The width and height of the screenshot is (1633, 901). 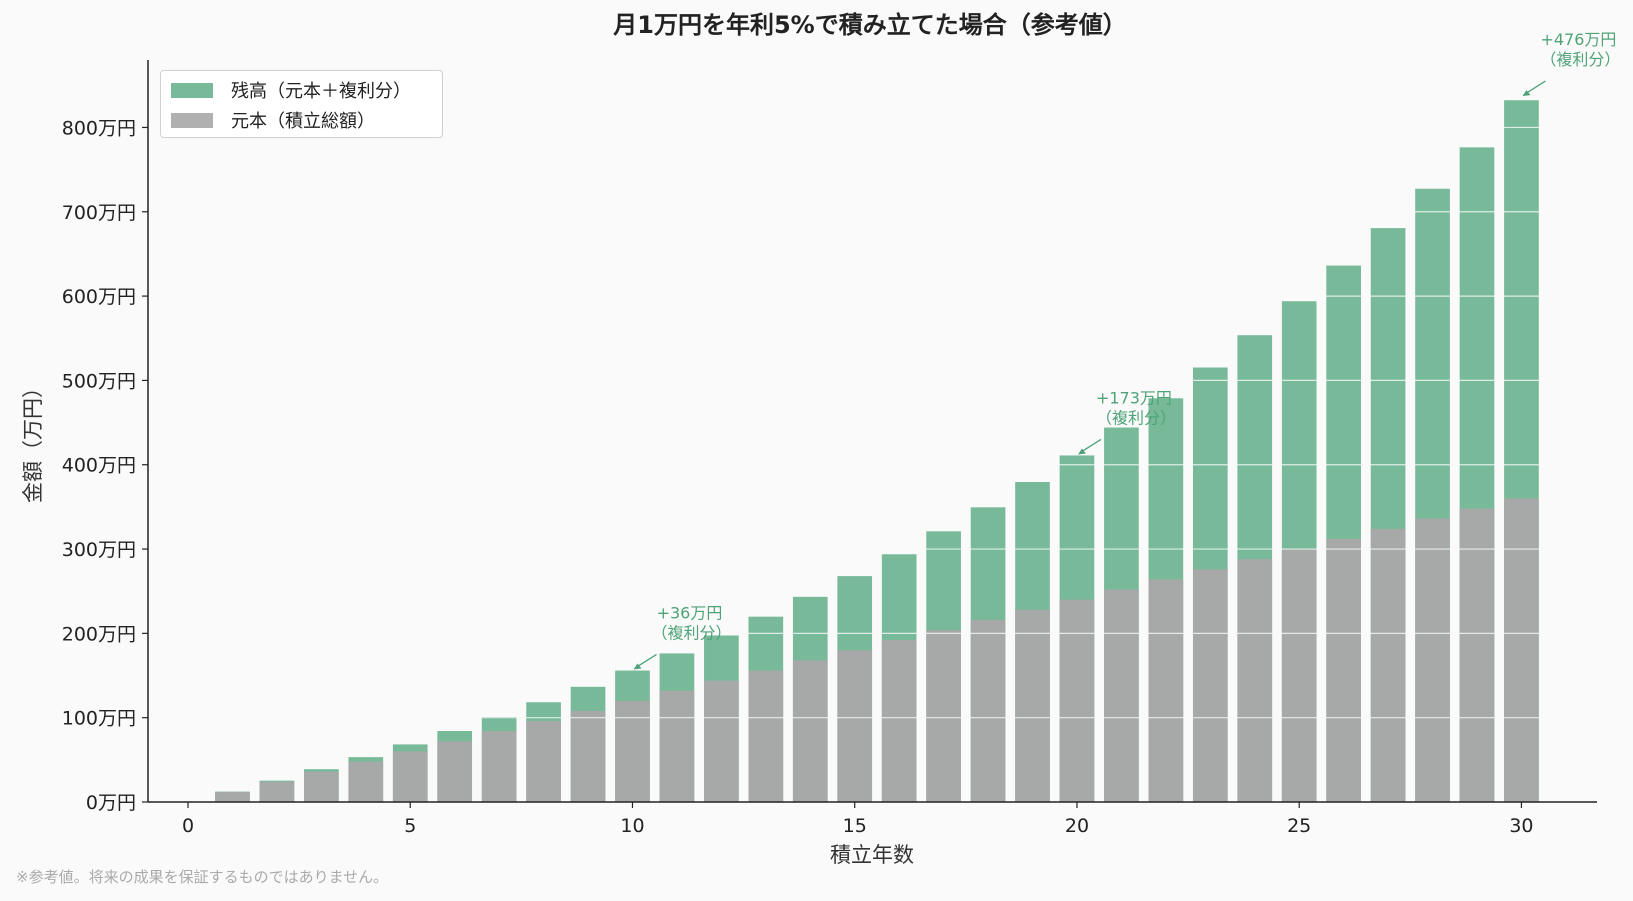 I want to click on legend-item-balance: 残高（元本＋複利分）, so click(x=291, y=90).